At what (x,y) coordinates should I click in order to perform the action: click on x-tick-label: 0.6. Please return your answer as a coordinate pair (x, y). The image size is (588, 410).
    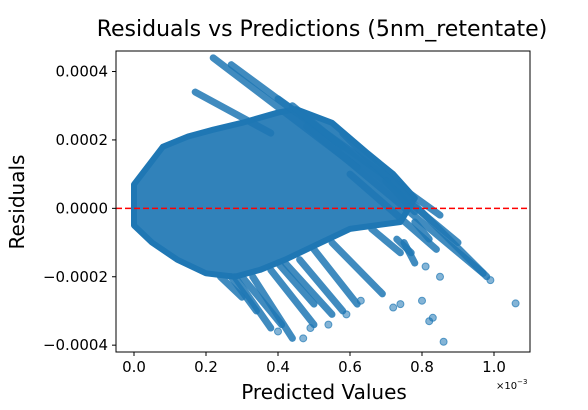
    Looking at the image, I should click on (350, 367).